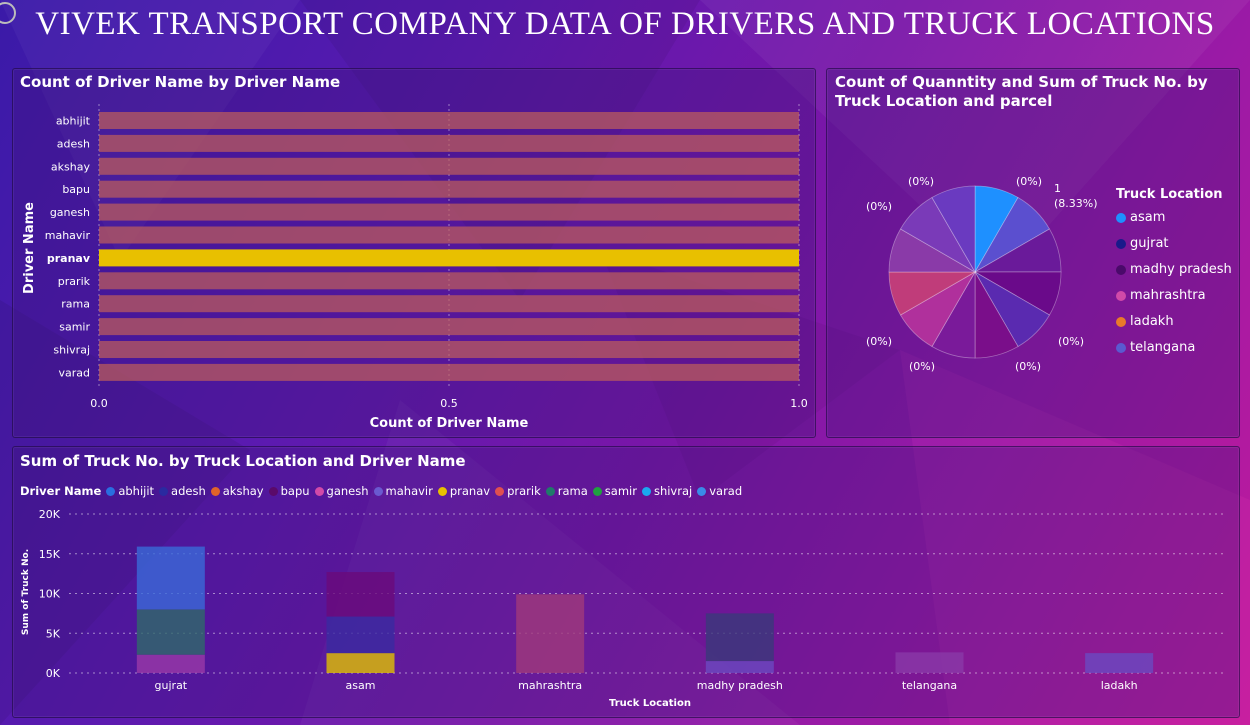 The height and width of the screenshot is (725, 1250). I want to click on bar-ganesh, so click(449, 212).